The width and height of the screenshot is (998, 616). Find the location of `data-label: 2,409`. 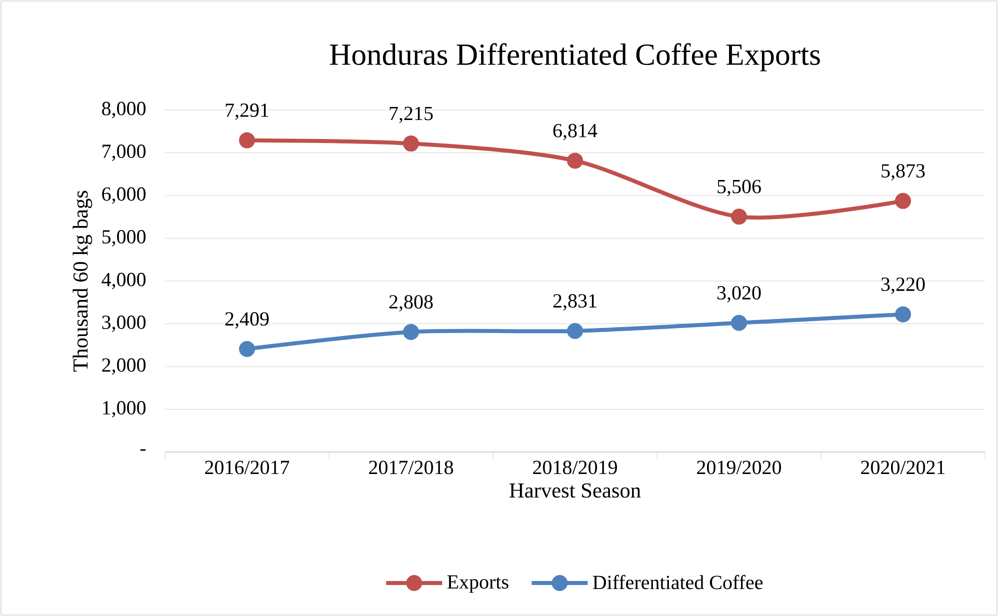

data-label: 2,409 is located at coordinates (247, 320).